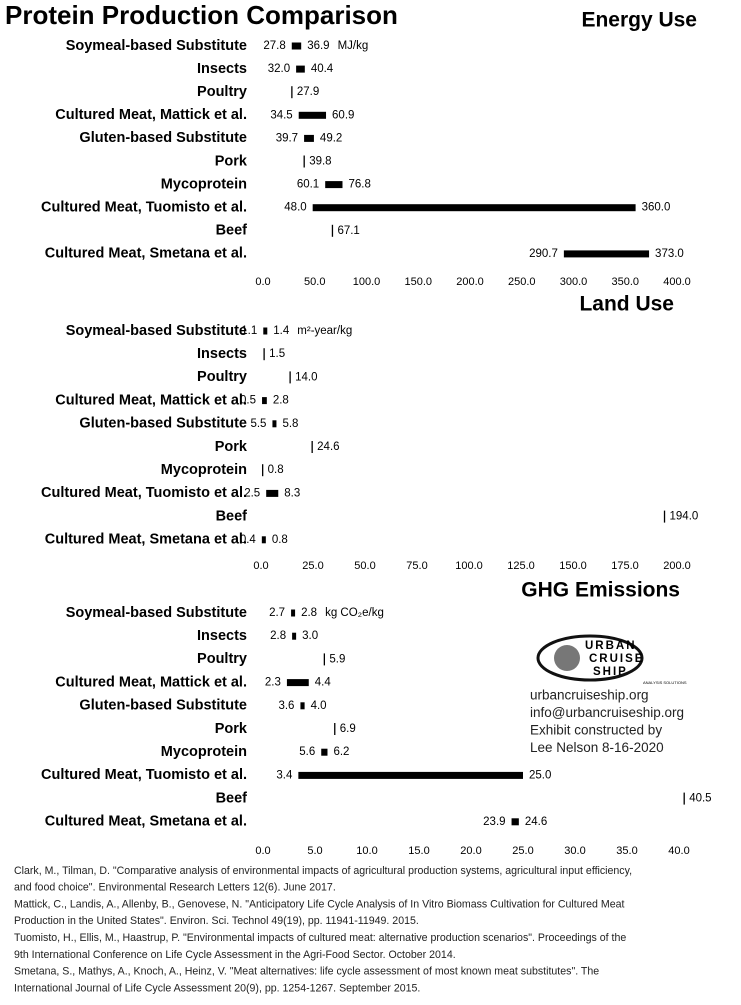  Describe the element at coordinates (306, 377) in the screenshot. I see `high-label: 14.0` at that location.